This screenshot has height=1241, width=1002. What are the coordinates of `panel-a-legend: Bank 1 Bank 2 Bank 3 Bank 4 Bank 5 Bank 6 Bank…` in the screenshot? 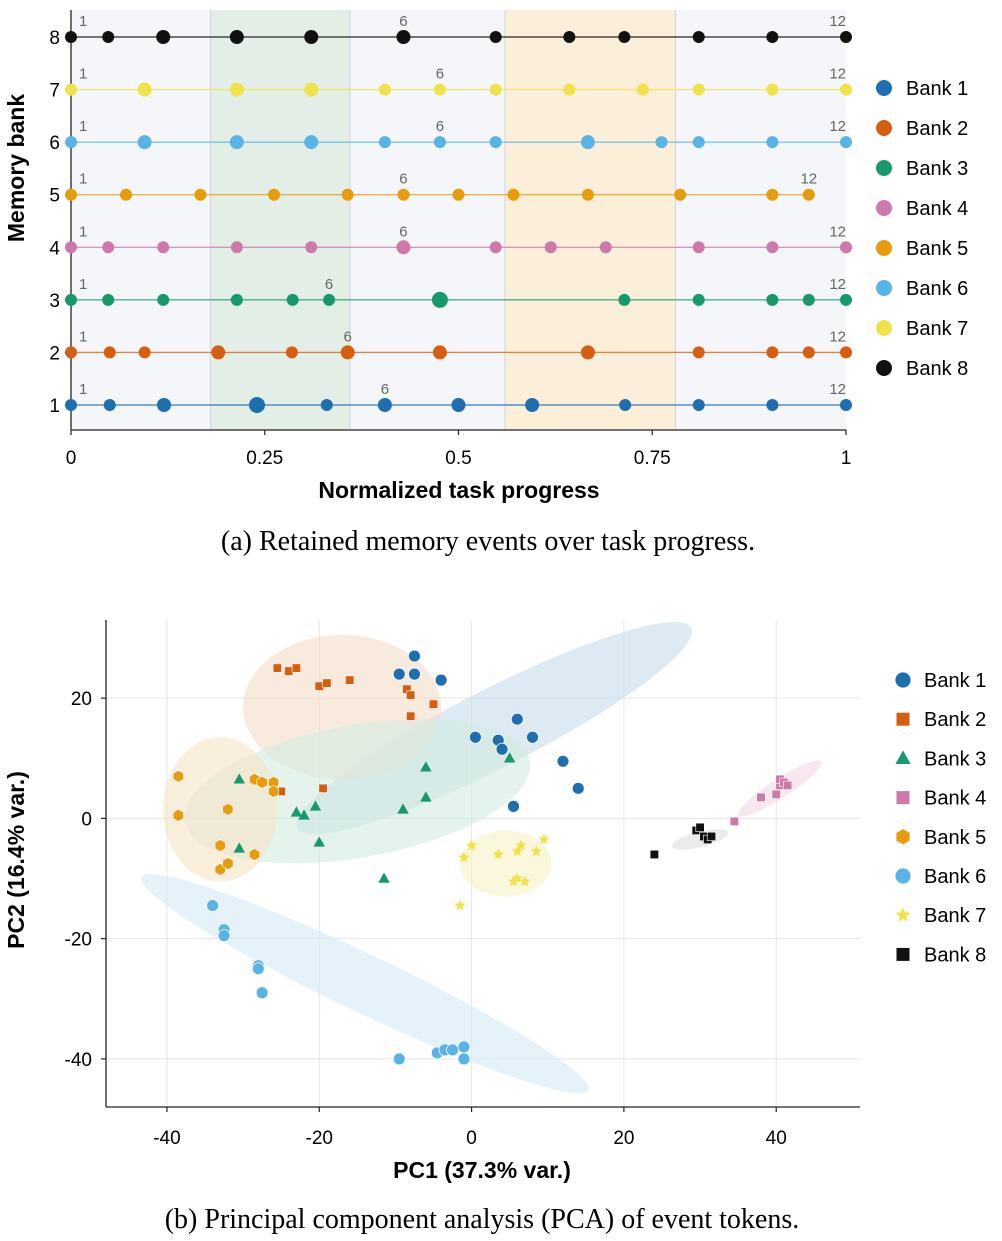 It's located at (922, 229).